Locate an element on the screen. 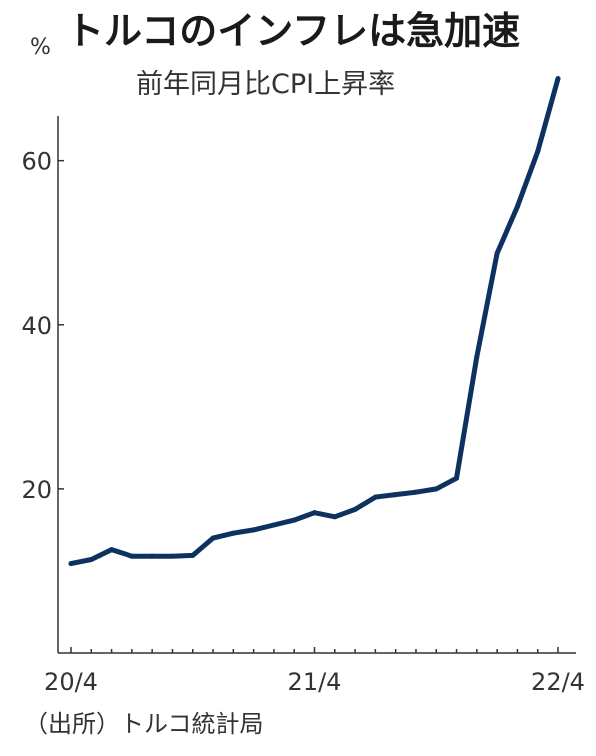 The width and height of the screenshot is (596, 756). chart-subtitle: 前年同月比CPI上昇率 is located at coordinates (265, 84).